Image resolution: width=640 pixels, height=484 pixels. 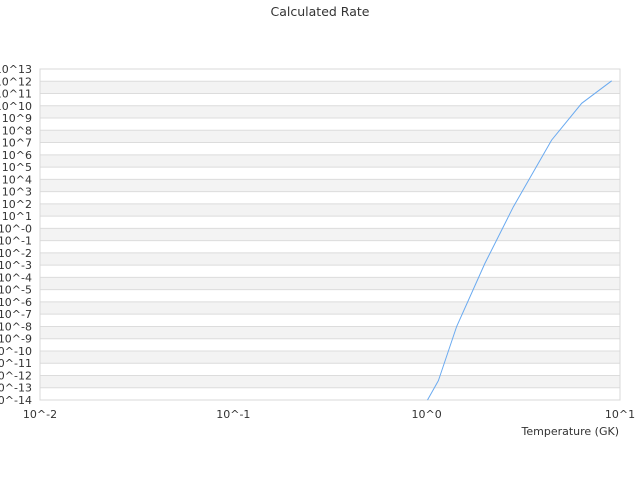 What do you see at coordinates (17, 118) in the screenshot?
I see `y-tick-label: 10^9` at bounding box center [17, 118].